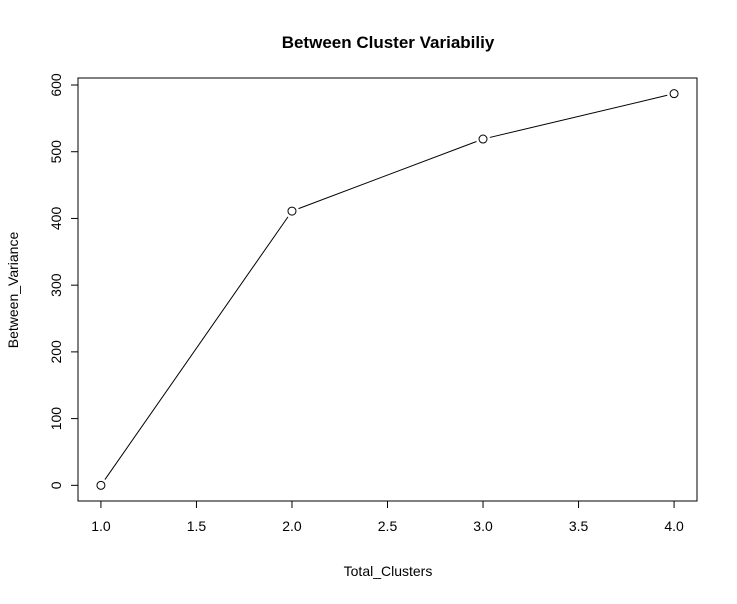  I want to click on y-tick-label: 400, so click(56, 219).